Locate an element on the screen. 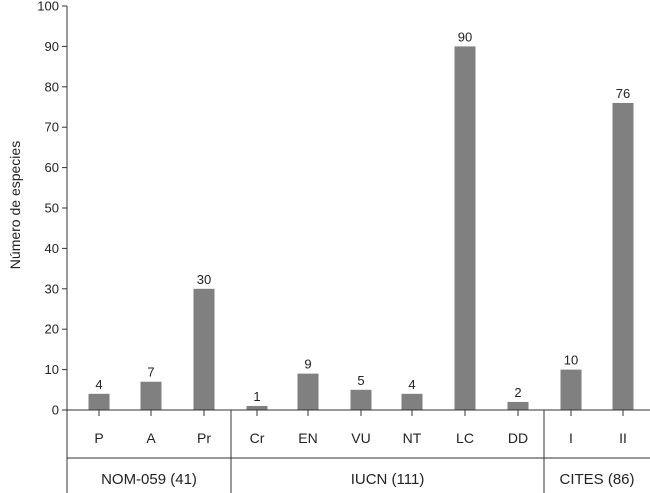 The image size is (650, 493). bar-VU is located at coordinates (361, 399).